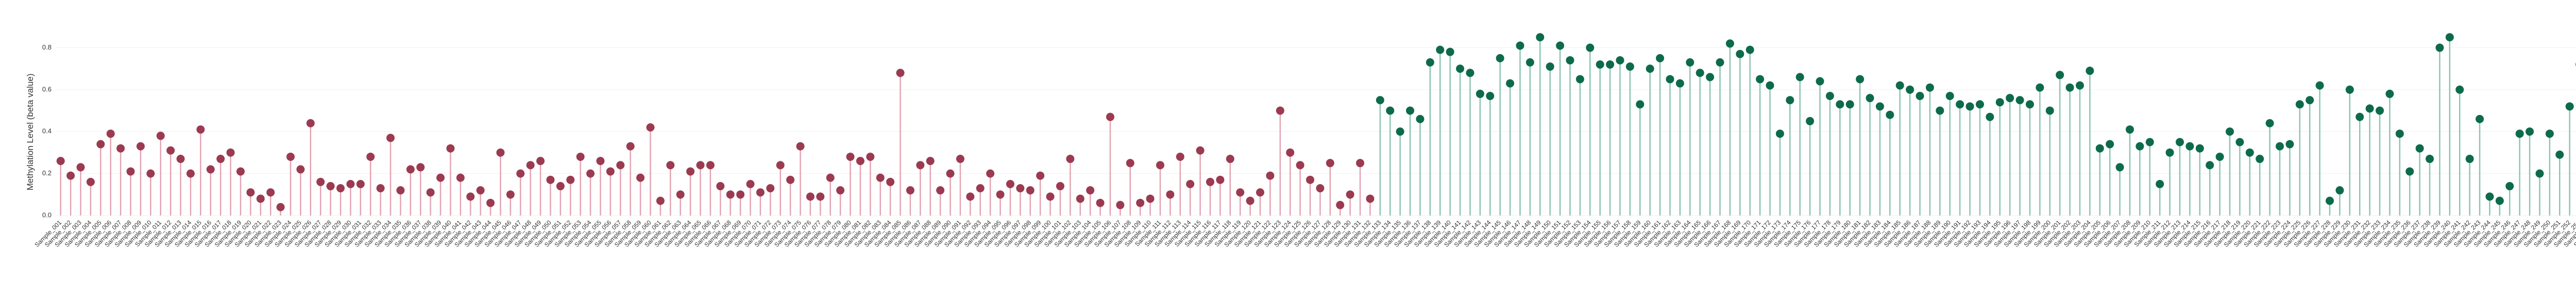 The width and height of the screenshot is (2576, 299). What do you see at coordinates (47, 47) in the screenshot?
I see `y-tick-label: 0.8` at bounding box center [47, 47].